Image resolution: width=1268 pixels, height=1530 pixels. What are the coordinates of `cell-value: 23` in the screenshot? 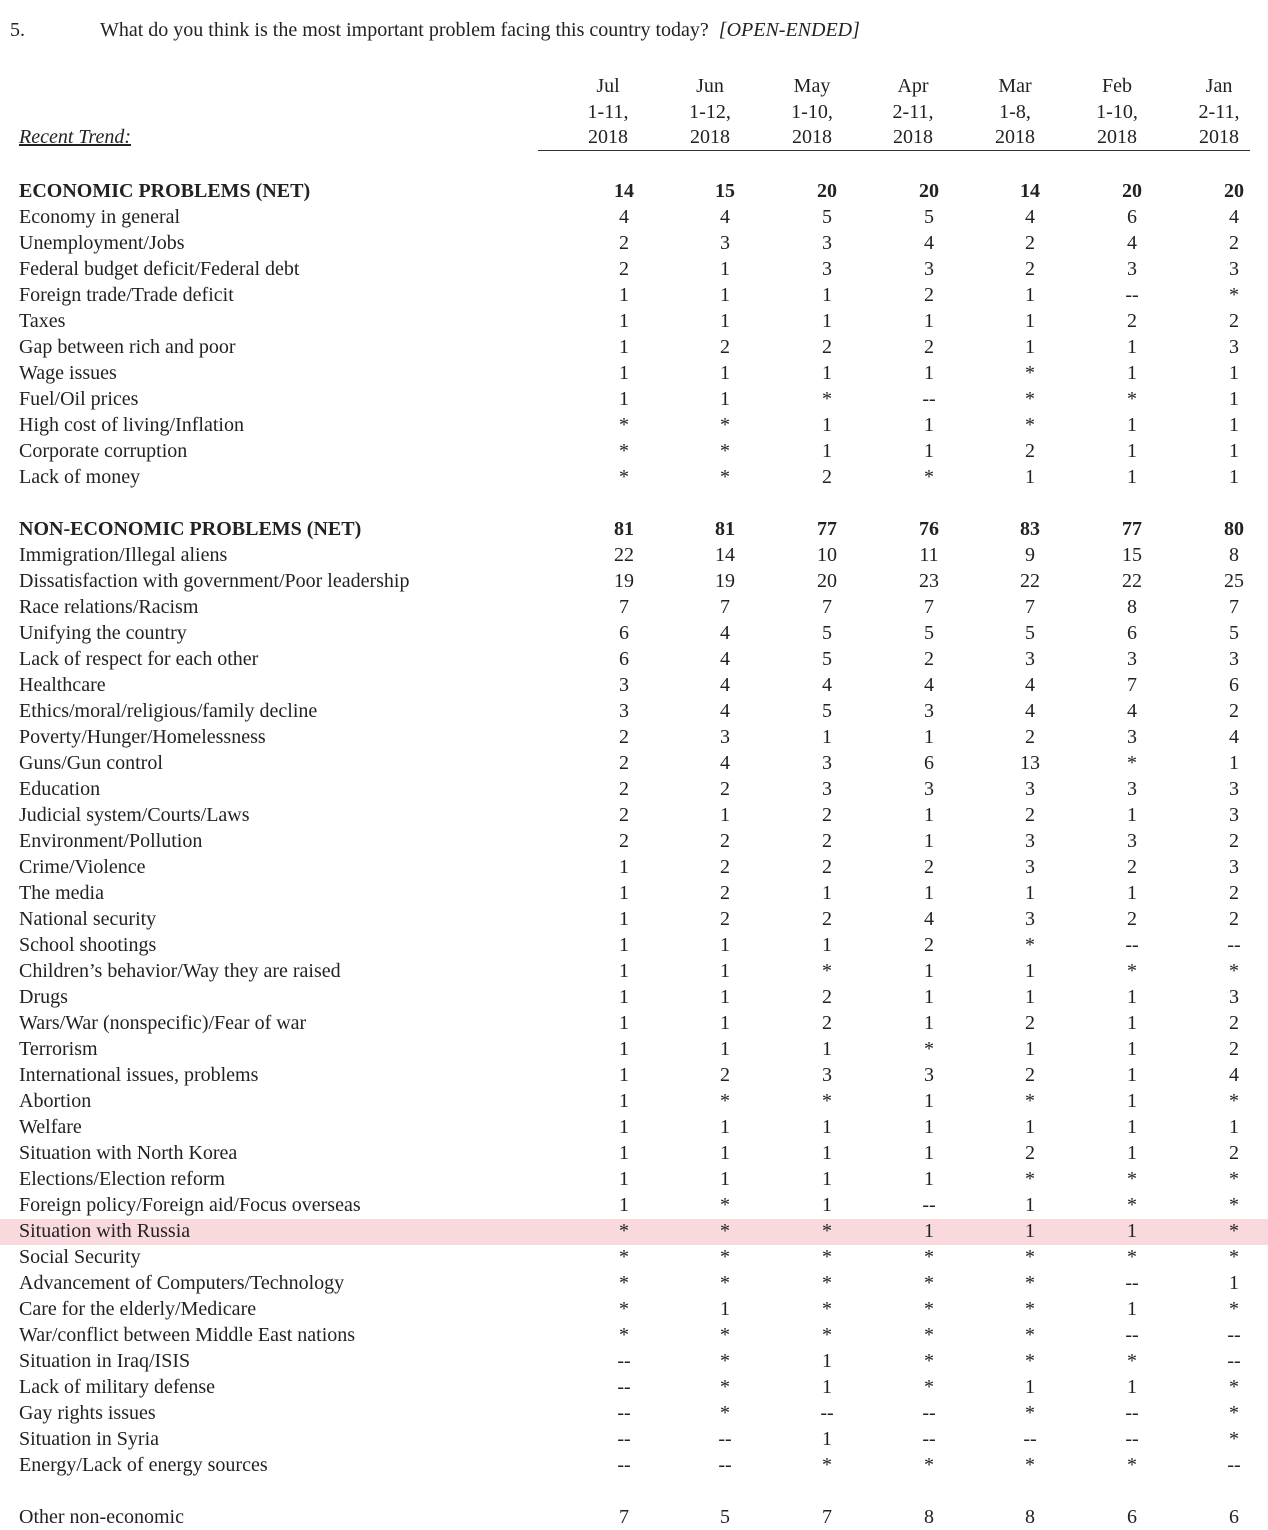 It's located at (929, 581).